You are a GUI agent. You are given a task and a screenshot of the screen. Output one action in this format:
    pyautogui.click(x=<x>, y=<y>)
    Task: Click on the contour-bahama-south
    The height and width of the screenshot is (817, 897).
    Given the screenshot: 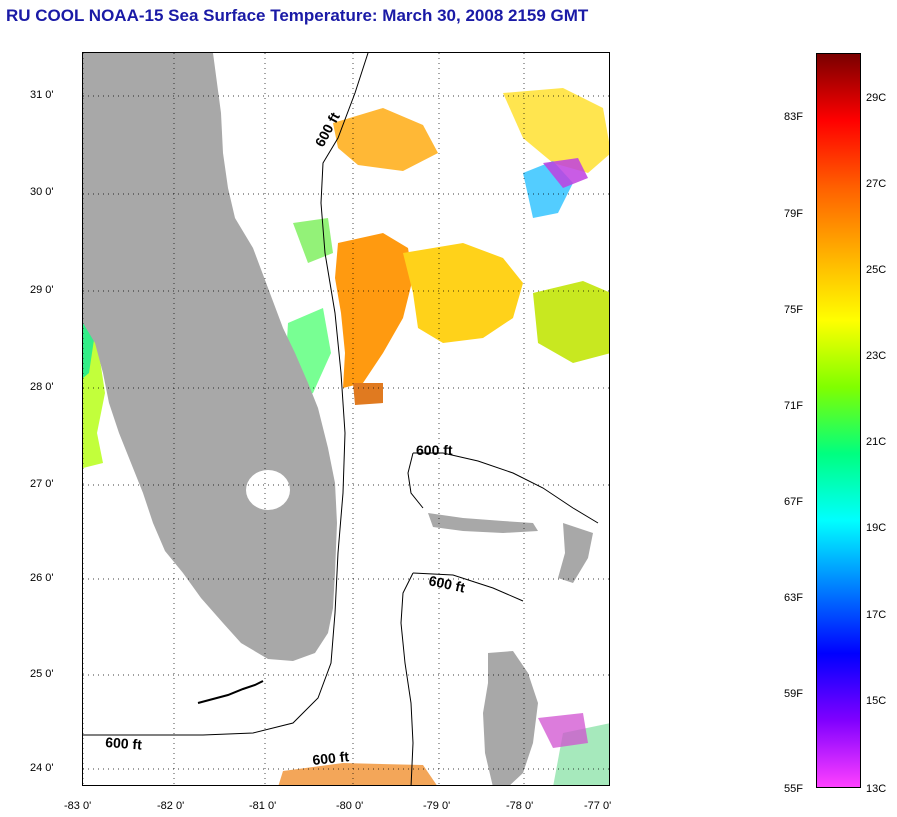 What is the action you would take?
    pyautogui.click(x=415, y=480)
    